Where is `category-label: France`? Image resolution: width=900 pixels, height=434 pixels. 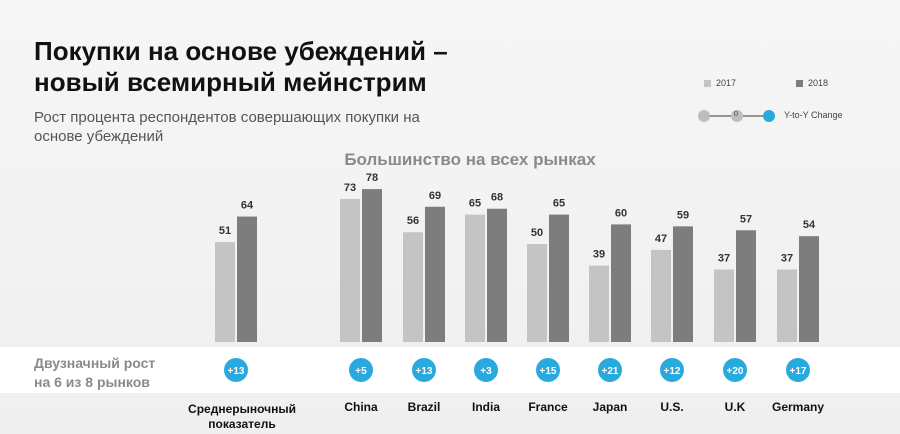 category-label: France is located at coordinates (548, 407).